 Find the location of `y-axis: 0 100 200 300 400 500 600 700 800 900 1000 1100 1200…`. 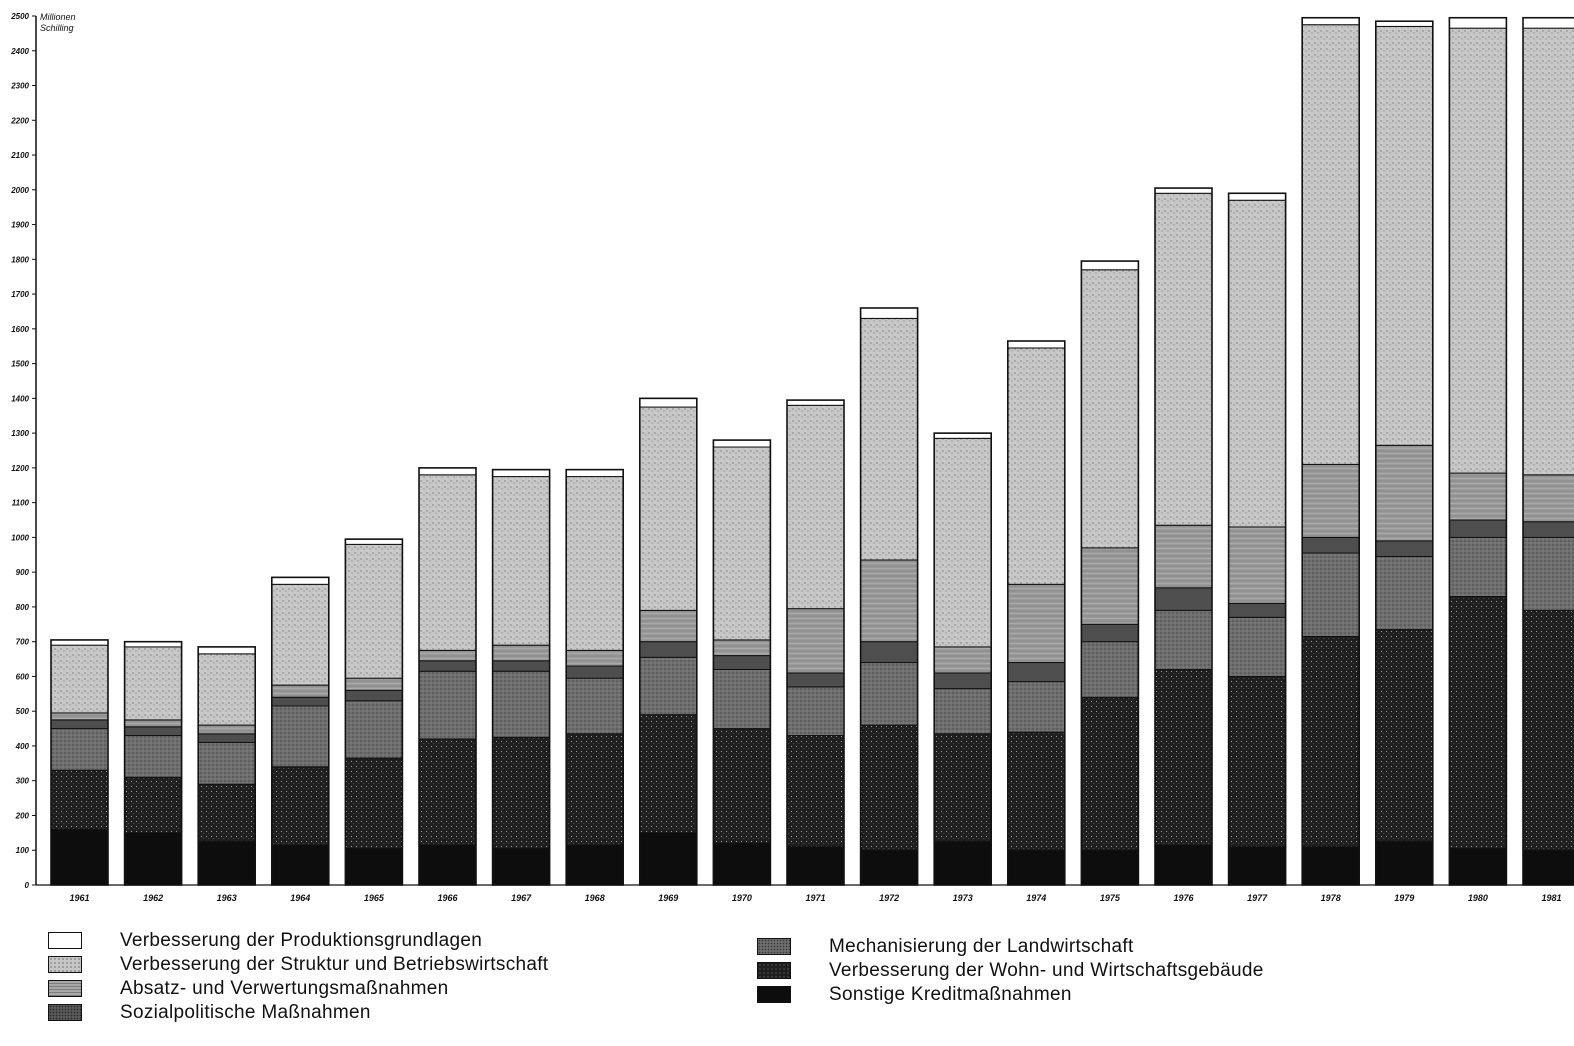

y-axis: 0 100 200 300 400 500 600 700 800 900 1000 1100 1200… is located at coordinates (42, 451).